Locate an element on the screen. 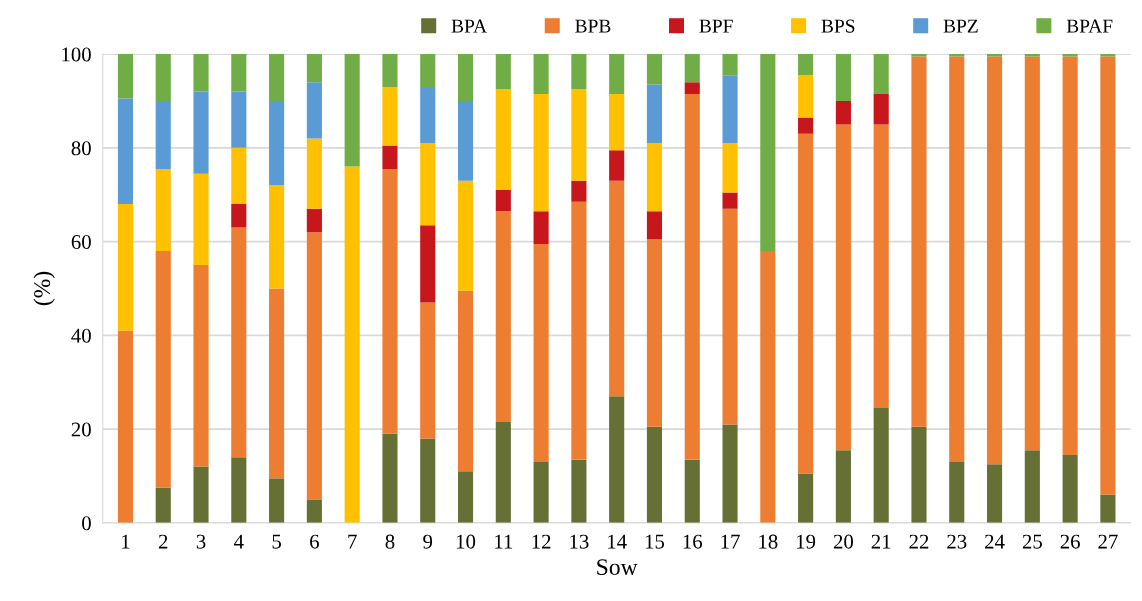  legend-label: BPF is located at coordinates (716, 26).